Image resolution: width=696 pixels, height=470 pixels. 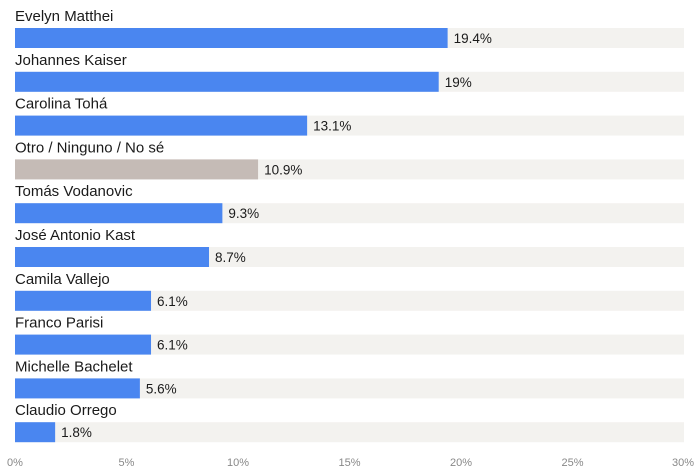 I want to click on value-label: 1.8%, so click(x=76, y=432).